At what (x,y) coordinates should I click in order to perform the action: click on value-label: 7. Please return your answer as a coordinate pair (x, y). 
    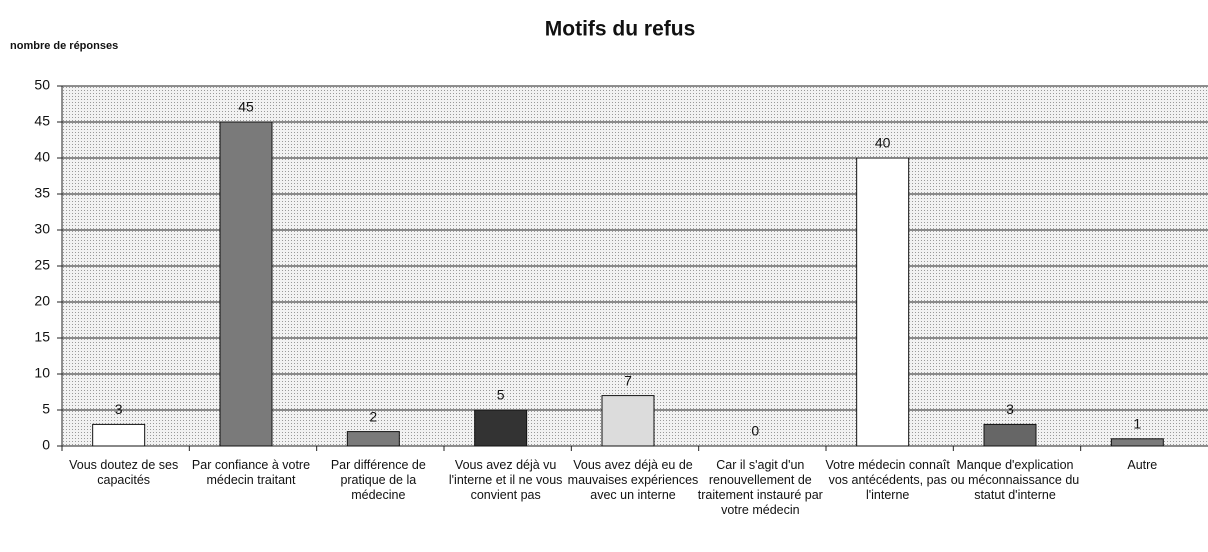
    Looking at the image, I should click on (628, 380).